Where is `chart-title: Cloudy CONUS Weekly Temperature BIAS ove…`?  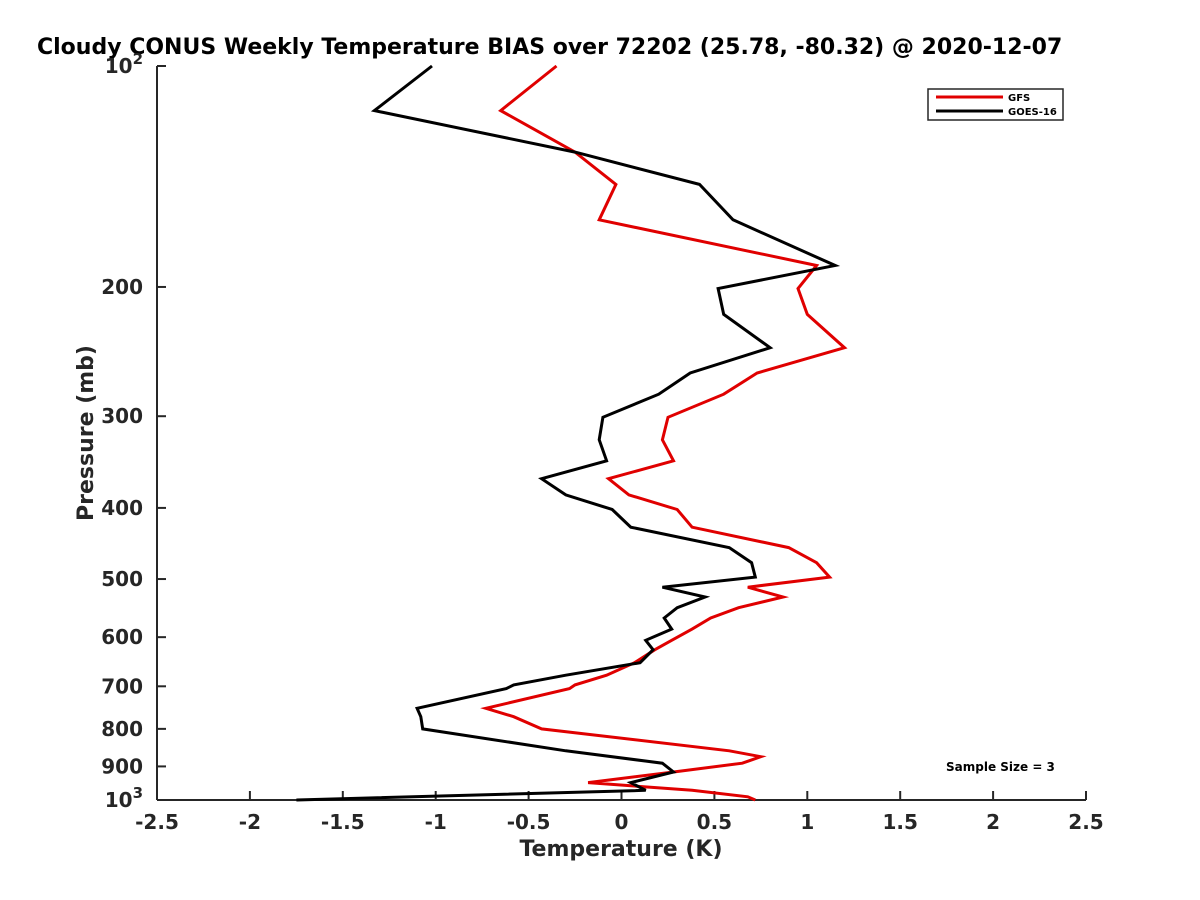 chart-title: Cloudy CONUS Weekly Temperature BIAS ove… is located at coordinates (549, 47).